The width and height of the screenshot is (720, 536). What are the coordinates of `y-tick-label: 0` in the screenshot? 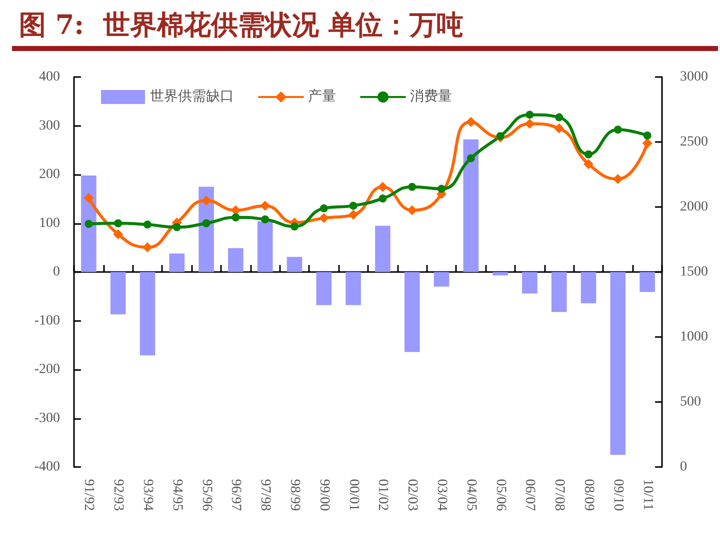 It's located at (56, 272).